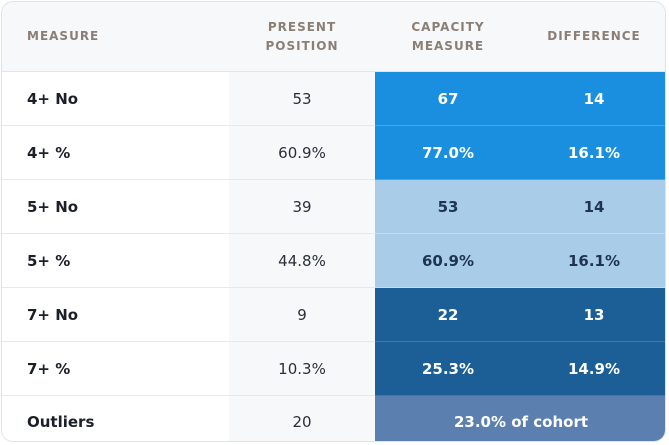 This screenshot has height=445, width=669. What do you see at coordinates (302, 418) in the screenshot?
I see `cell-present: 20` at bounding box center [302, 418].